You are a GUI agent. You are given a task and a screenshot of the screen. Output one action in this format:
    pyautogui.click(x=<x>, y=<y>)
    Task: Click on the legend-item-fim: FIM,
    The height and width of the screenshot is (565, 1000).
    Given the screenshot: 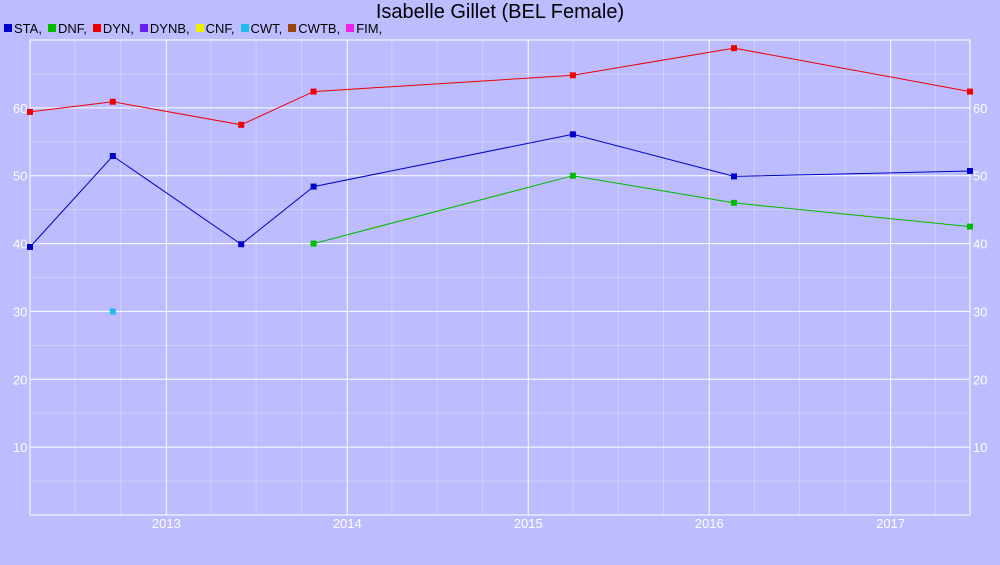 What is the action you would take?
    pyautogui.click(x=364, y=28)
    